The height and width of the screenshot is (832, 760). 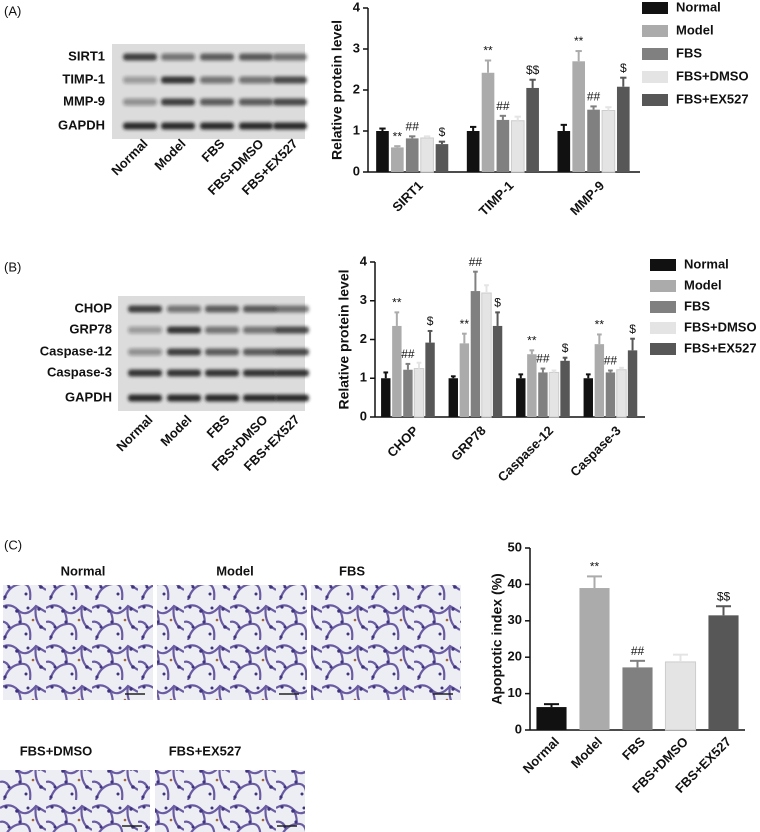 I want to click on legend-label: Model, so click(x=695, y=29).